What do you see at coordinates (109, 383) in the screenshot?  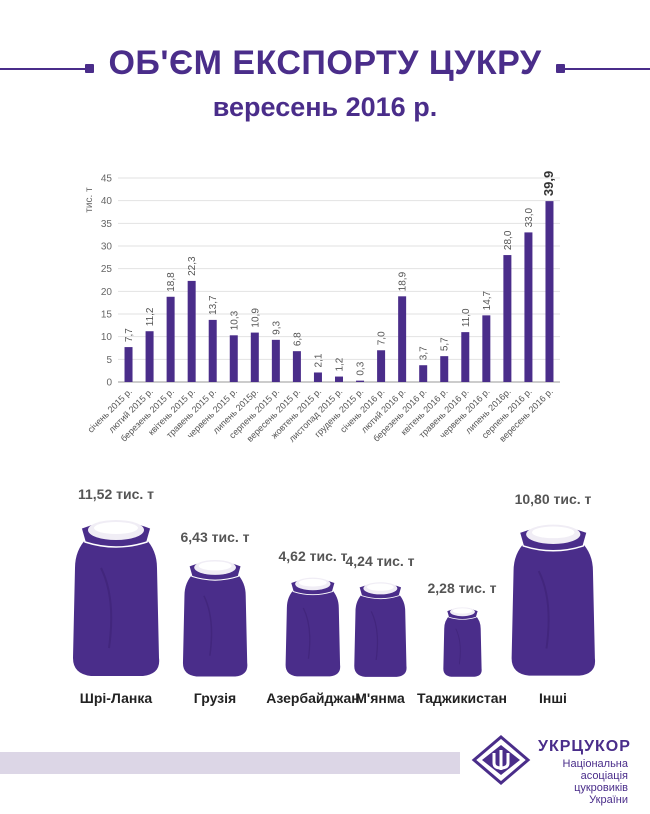 I see `y-tick-label: 0` at bounding box center [109, 383].